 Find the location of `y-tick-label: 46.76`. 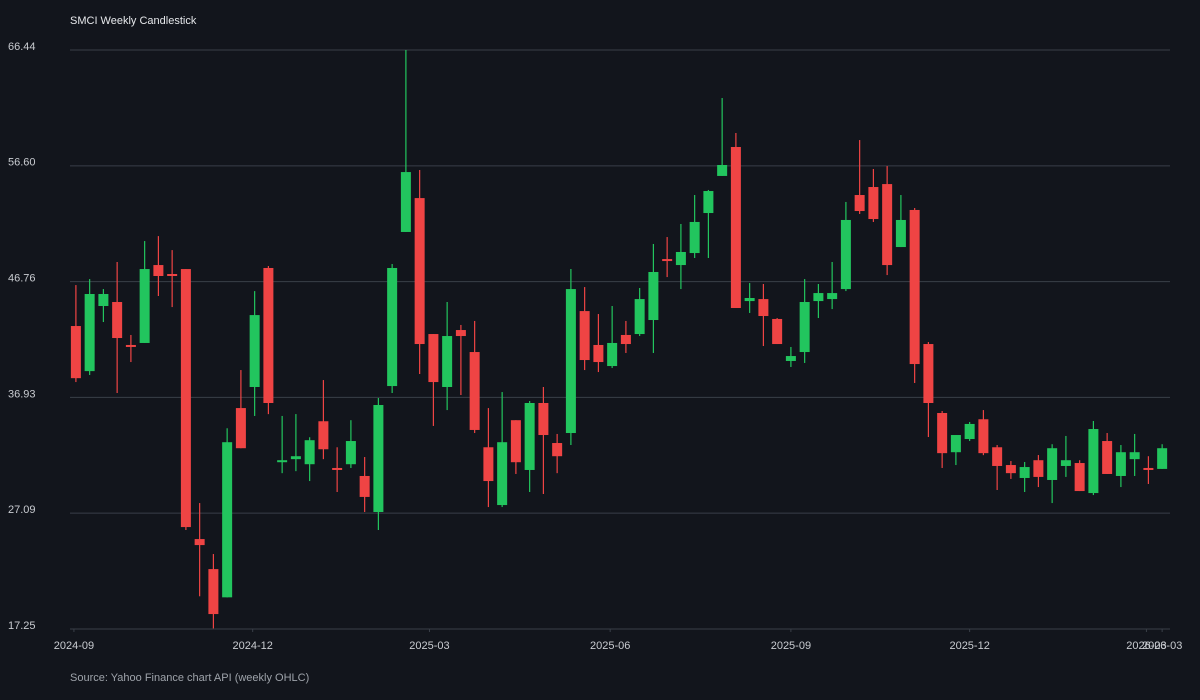

y-tick-label: 46.76 is located at coordinates (22, 279).